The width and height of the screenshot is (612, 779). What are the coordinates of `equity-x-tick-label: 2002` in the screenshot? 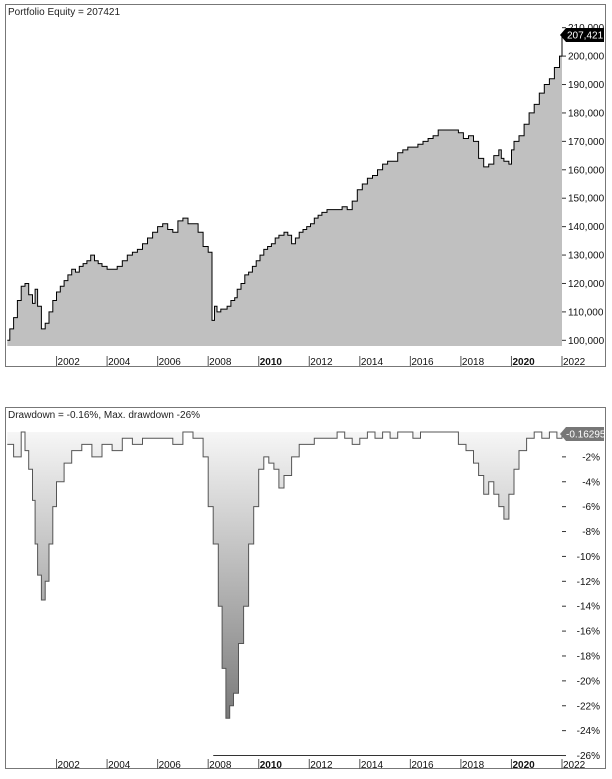 It's located at (69, 362).